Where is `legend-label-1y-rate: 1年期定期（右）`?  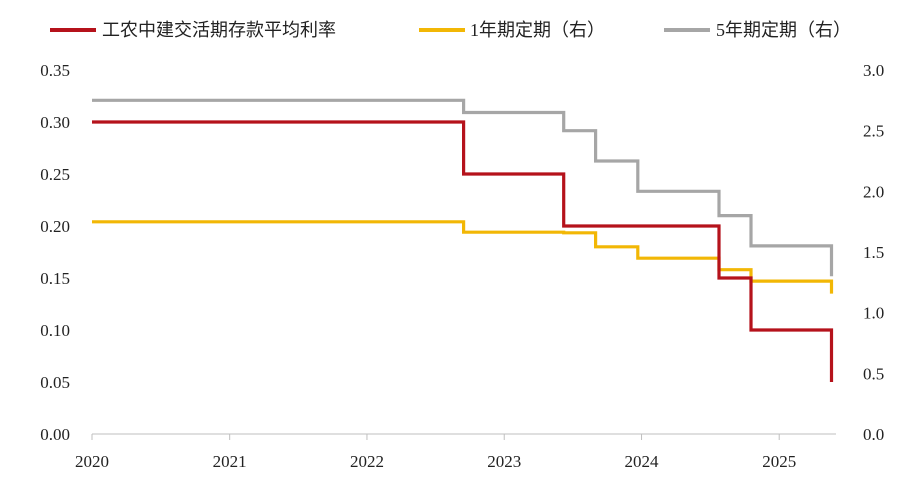
legend-label-1y-rate: 1年期定期（右） is located at coordinates (537, 30).